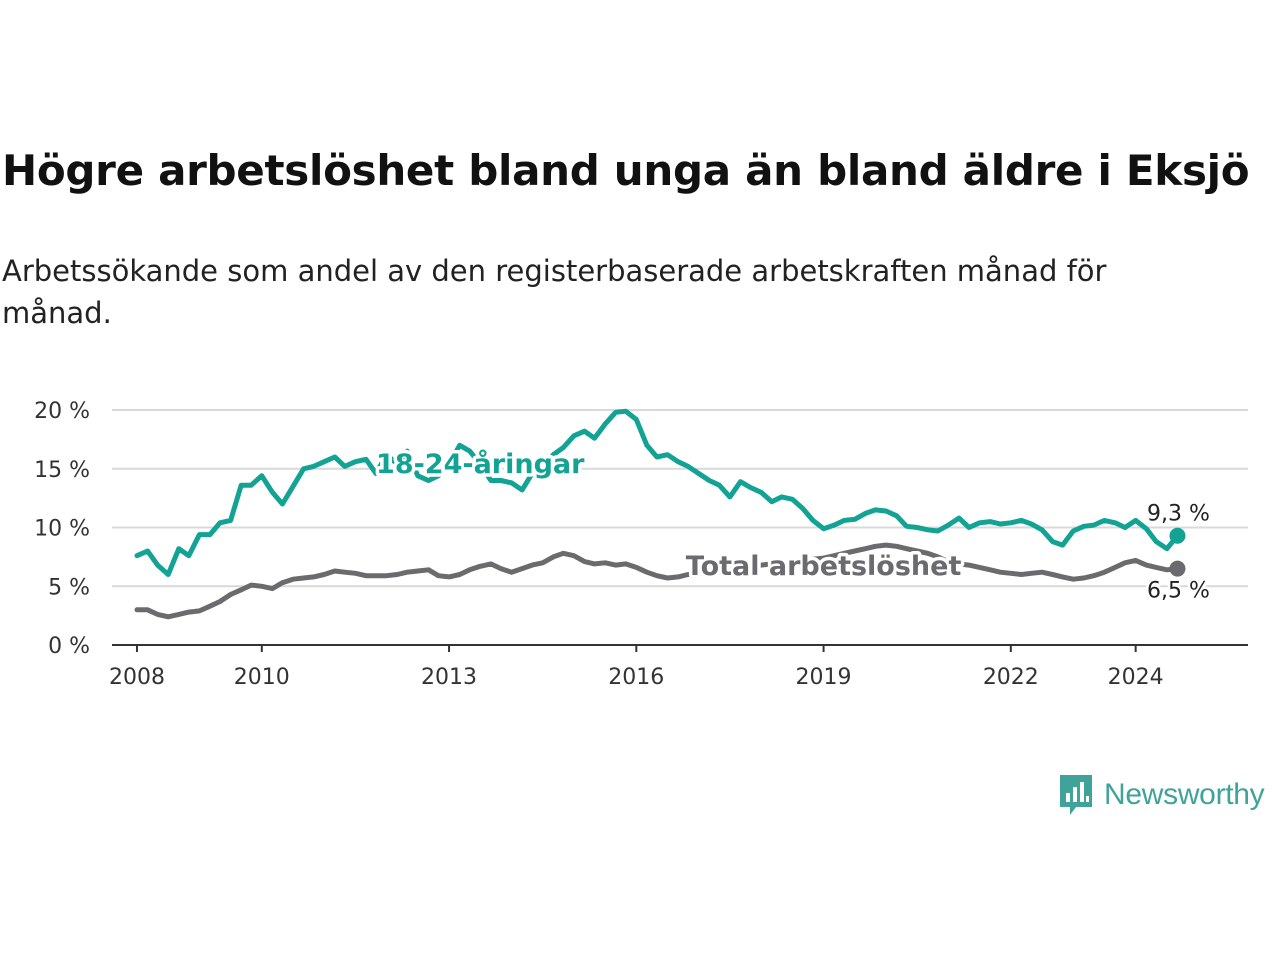 This screenshot has height=960, width=1280. I want to click on x-tick-label: 2022, so click(1011, 677).